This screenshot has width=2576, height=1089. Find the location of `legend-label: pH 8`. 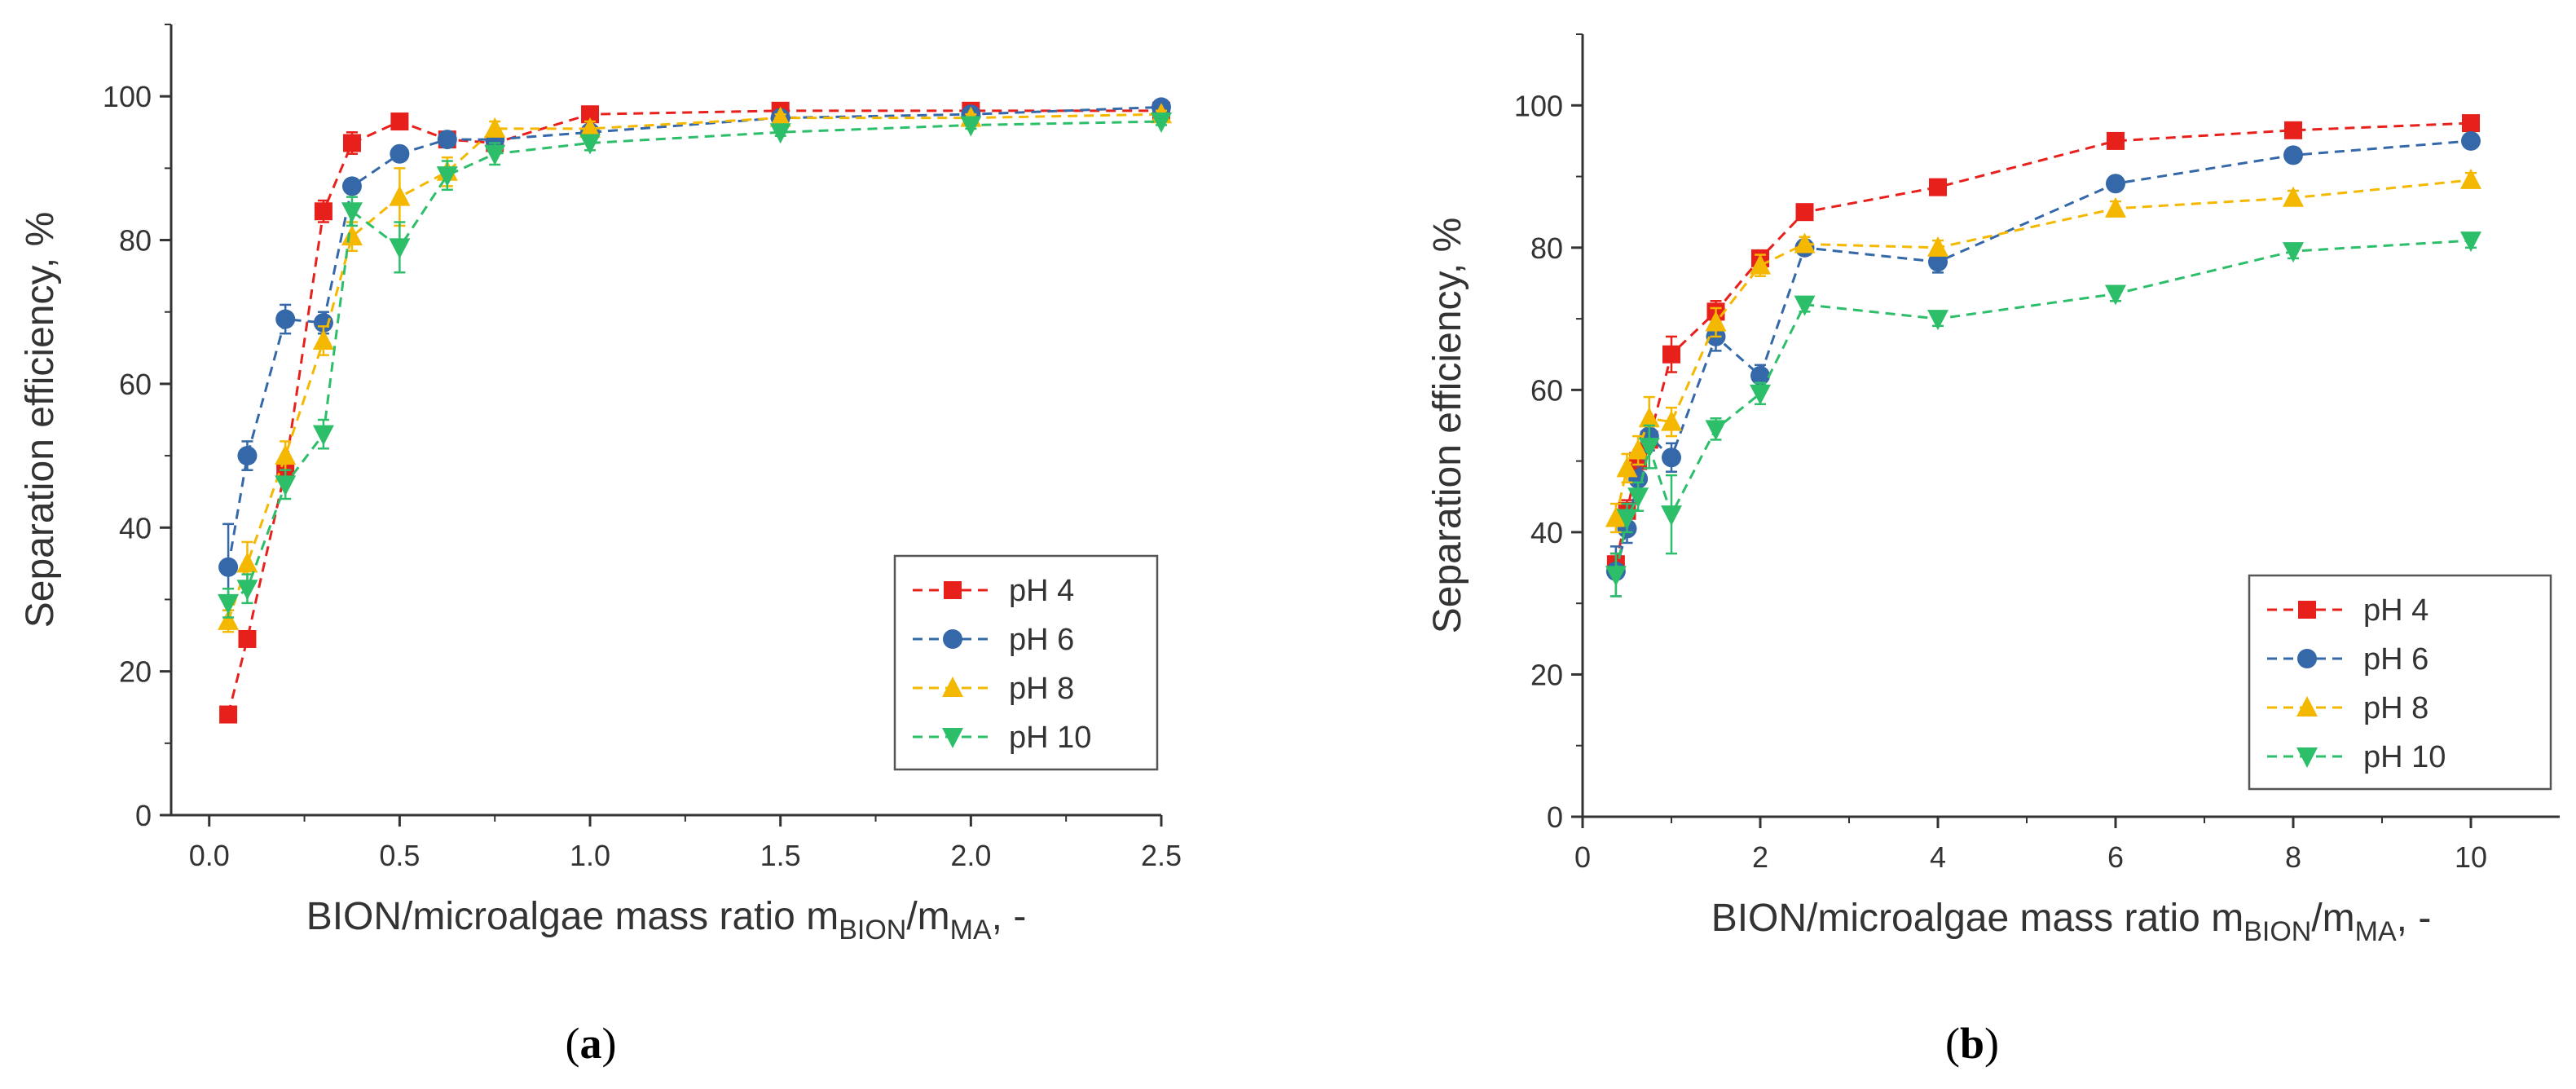

legend-label: pH 8 is located at coordinates (1042, 689).